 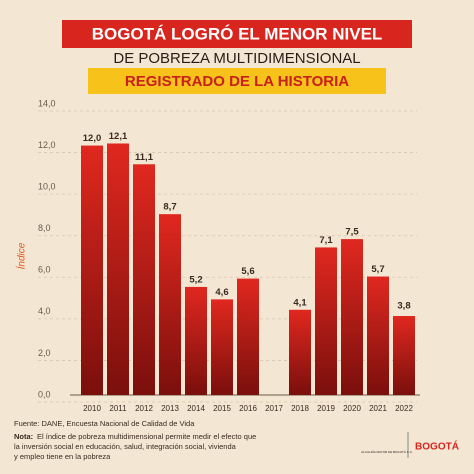 What do you see at coordinates (437, 446) in the screenshot?
I see `logo: BOGOTÁ` at bounding box center [437, 446].